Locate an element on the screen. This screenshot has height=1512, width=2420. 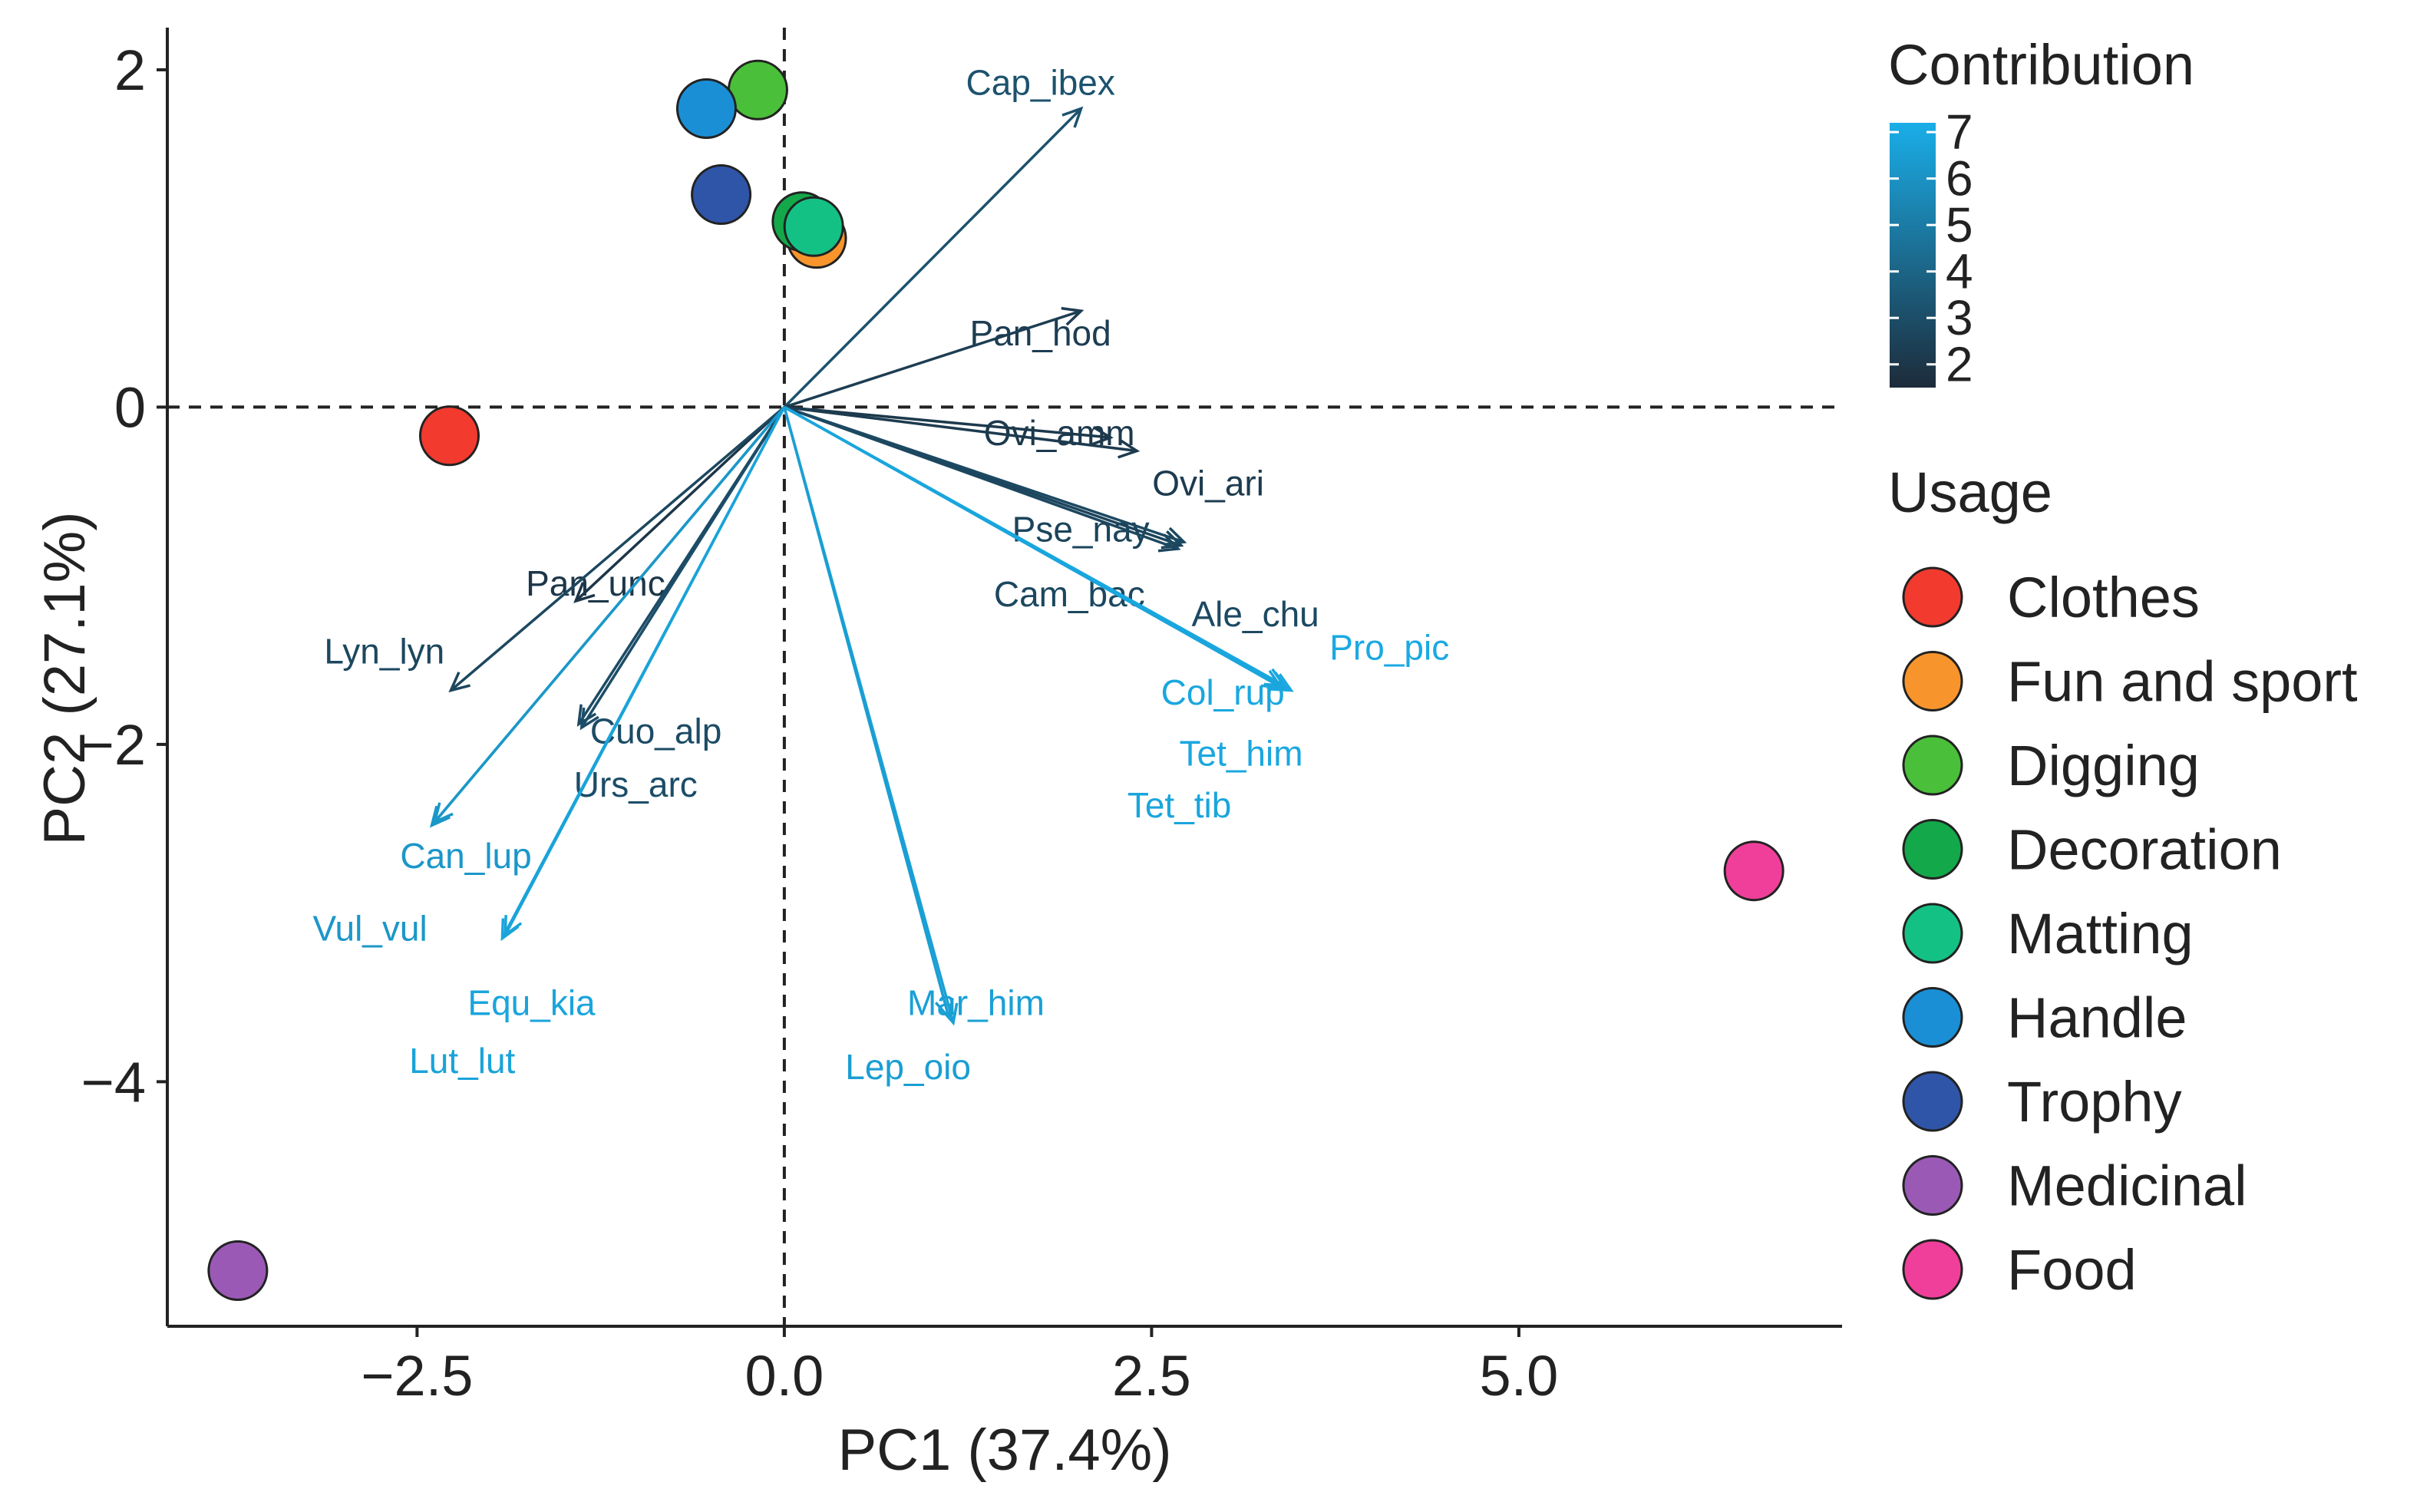
variable-label-equ_kia: Equ_kia is located at coordinates (531, 1003).